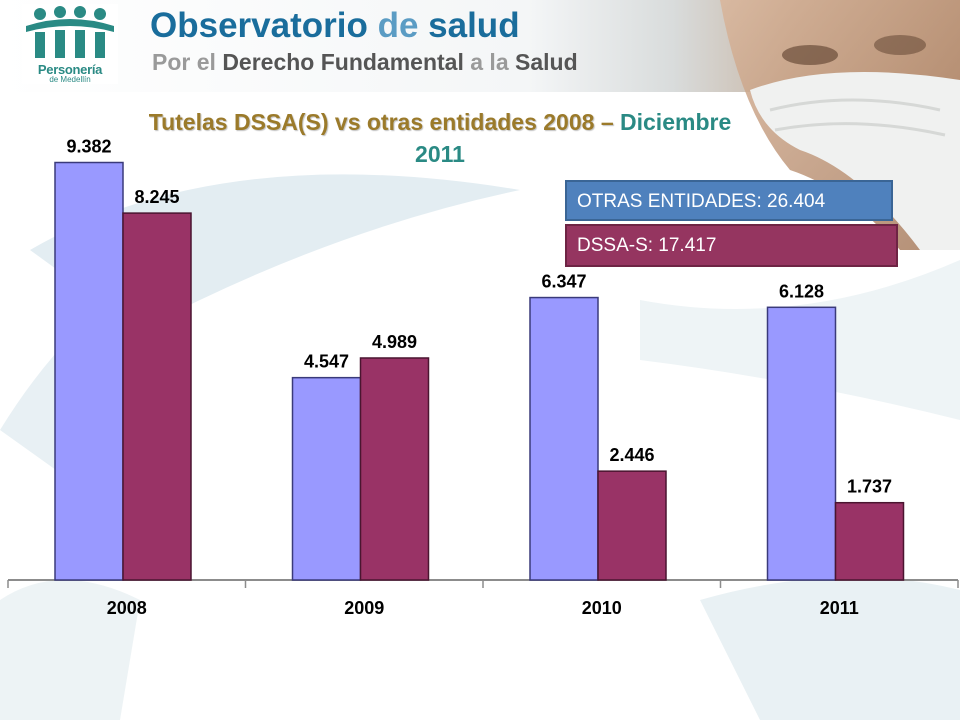 The height and width of the screenshot is (720, 960). I want to click on data-label-dssa-2011: 1.737, so click(869, 487).